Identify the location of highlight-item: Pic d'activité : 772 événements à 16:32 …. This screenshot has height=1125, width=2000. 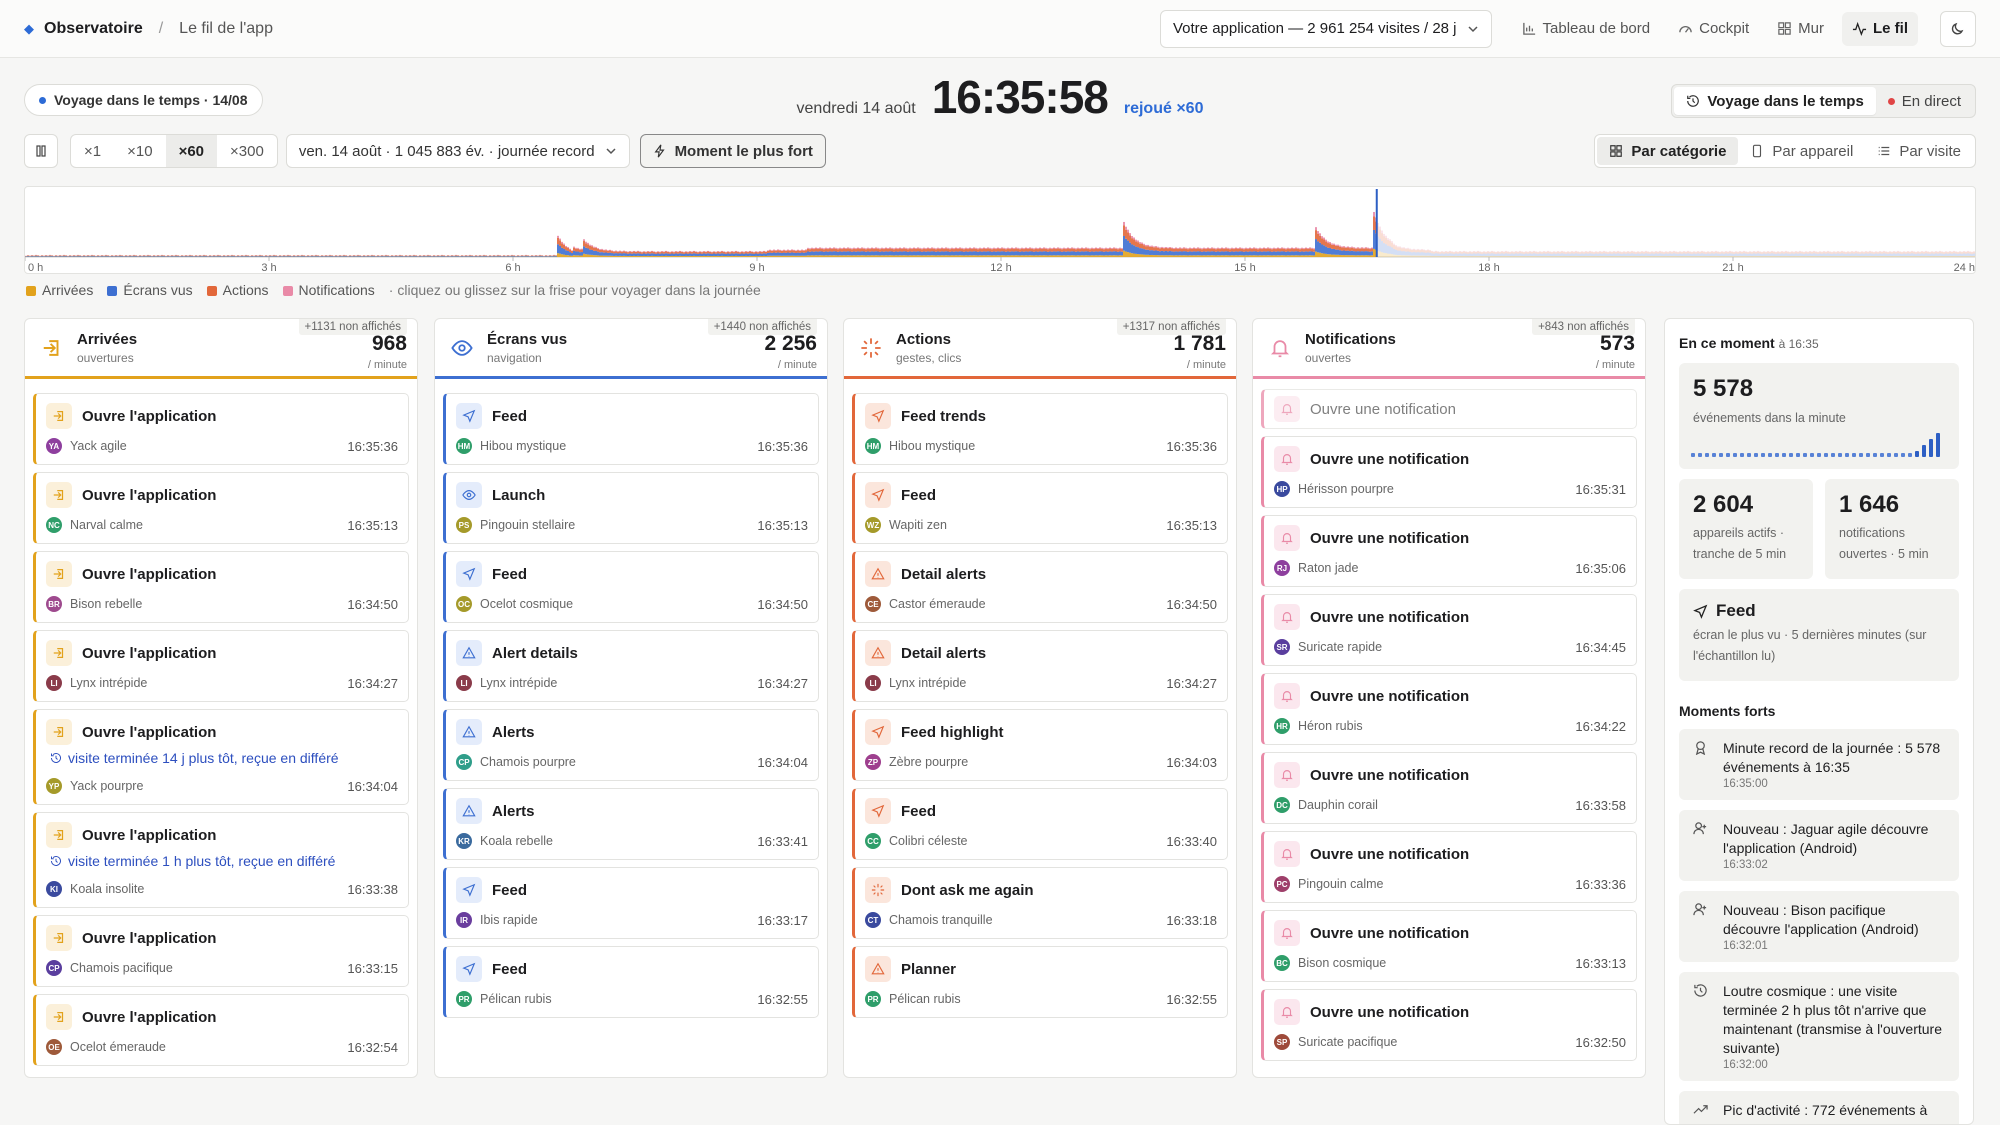
(1819, 1107).